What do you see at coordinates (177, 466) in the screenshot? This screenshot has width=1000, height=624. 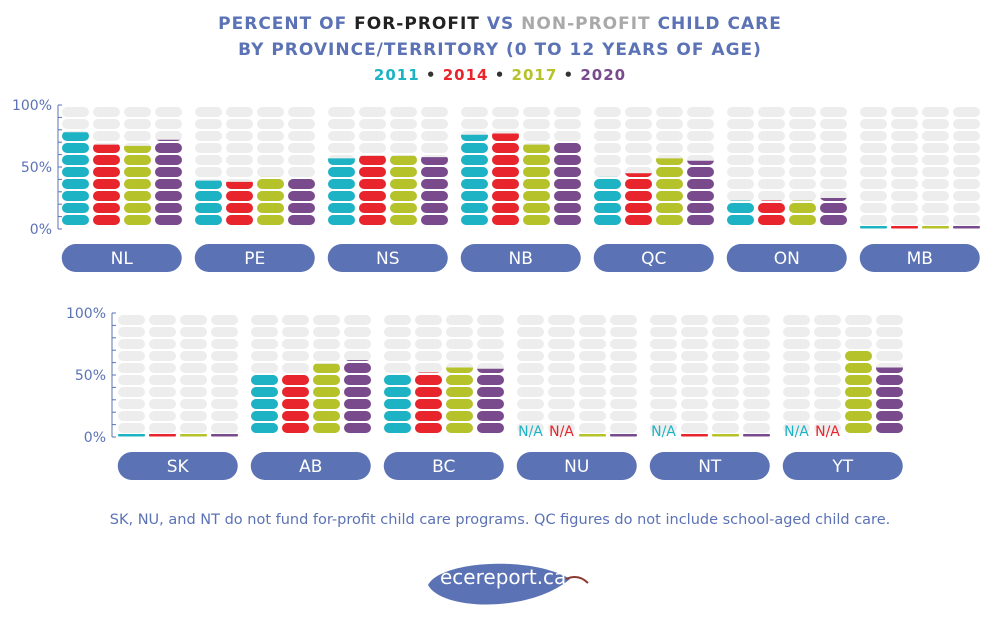 I see `category-pill-SK` at bounding box center [177, 466].